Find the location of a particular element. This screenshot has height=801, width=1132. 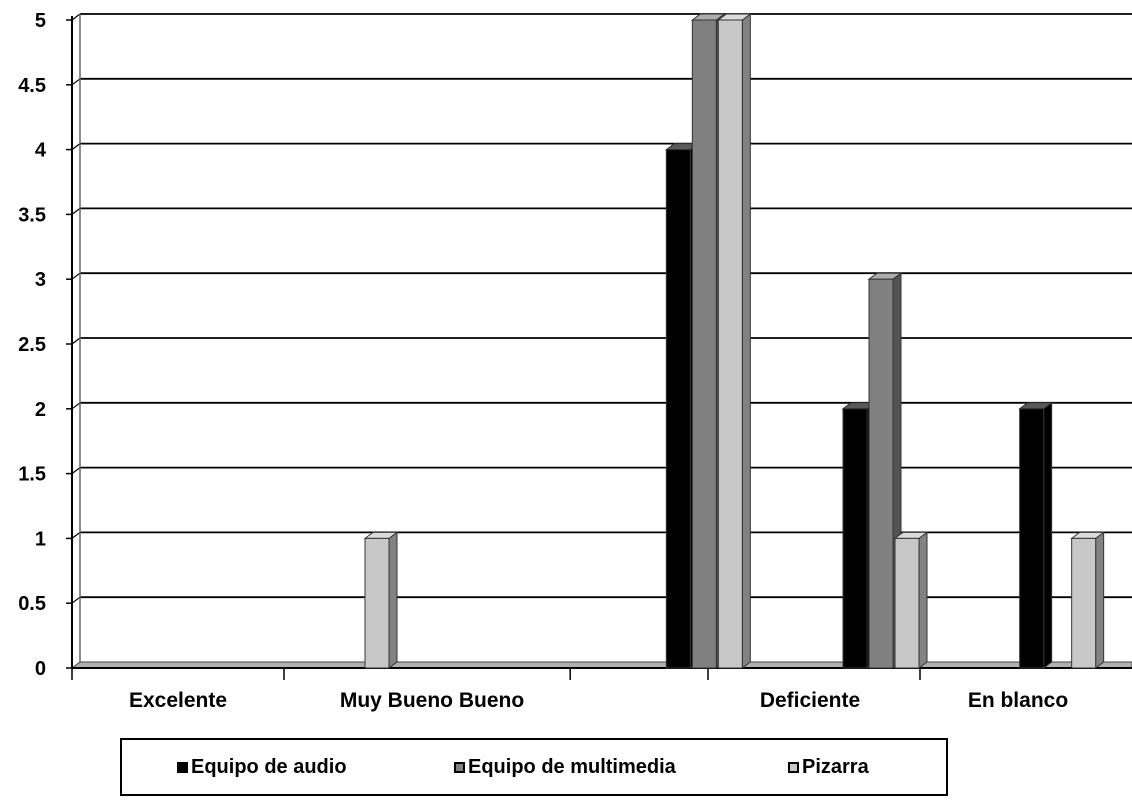

legend-item-pizarra: Pizarra is located at coordinates (828, 767).